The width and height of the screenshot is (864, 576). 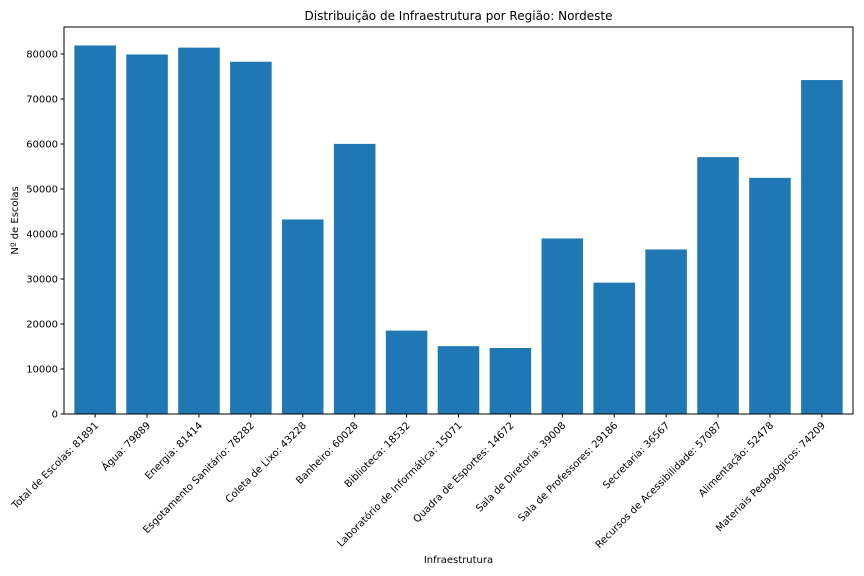 I want to click on y-tick-label: 30000, so click(x=42, y=280).